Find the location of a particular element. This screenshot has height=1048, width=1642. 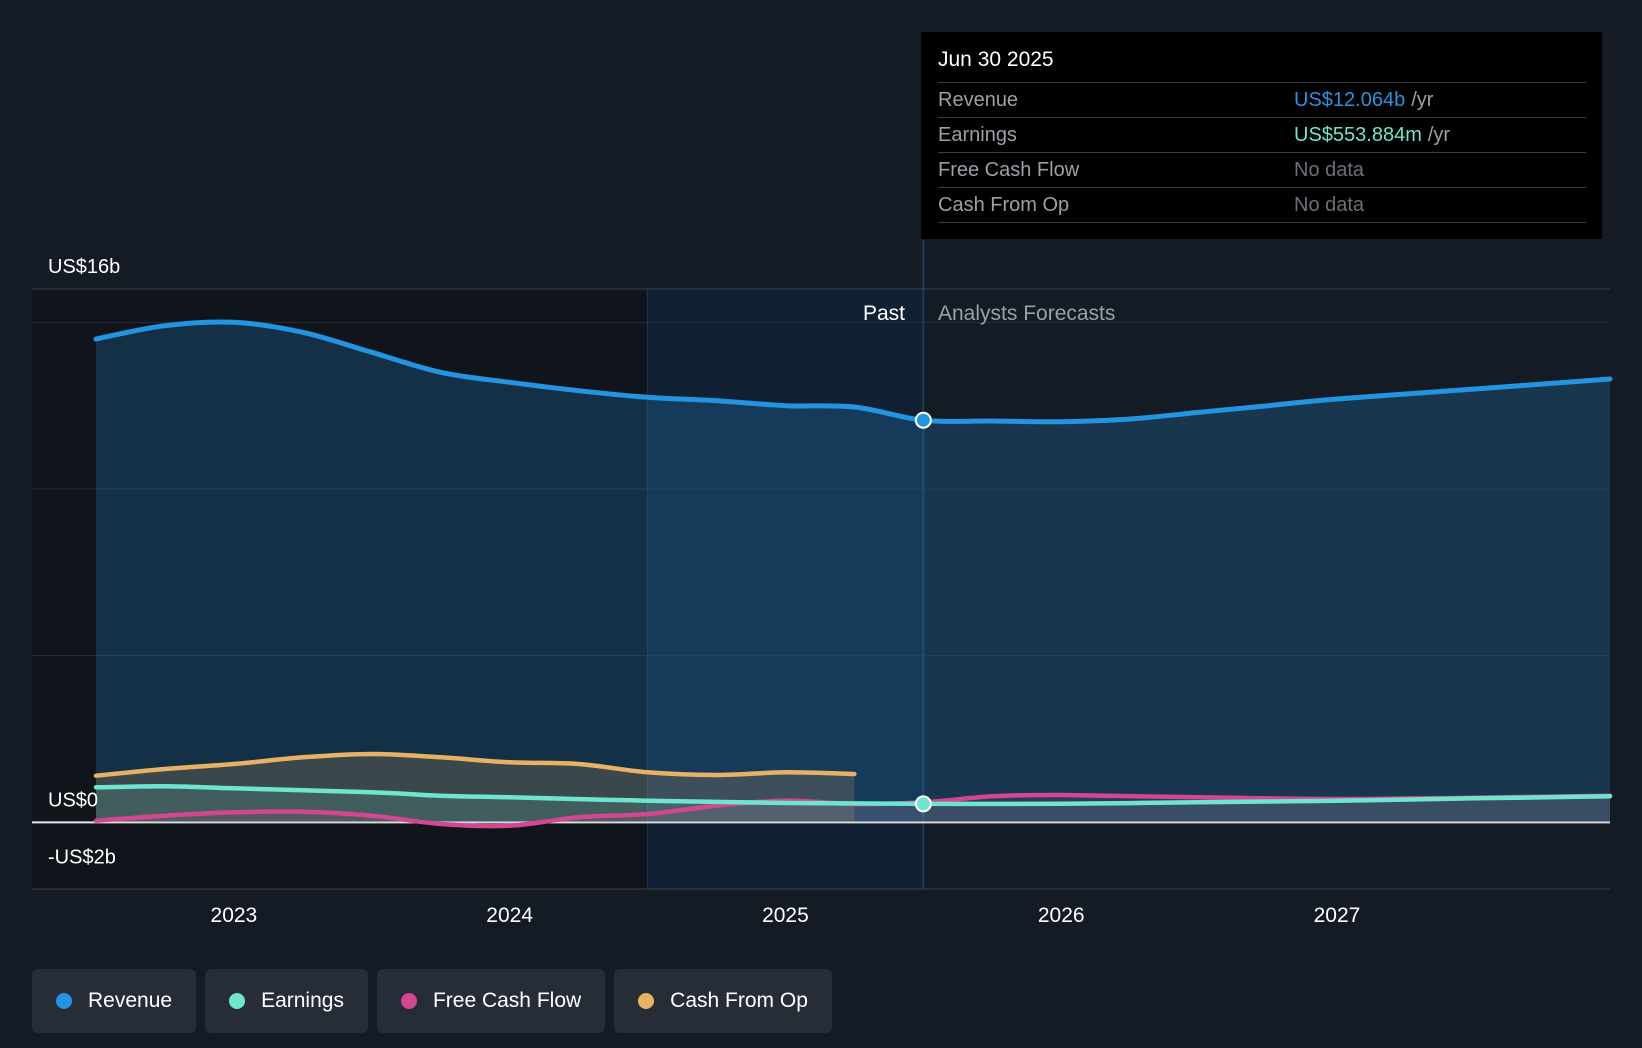

tooltip-row-earnings: Earnings US$553.884m /yr is located at coordinates (1262, 135).